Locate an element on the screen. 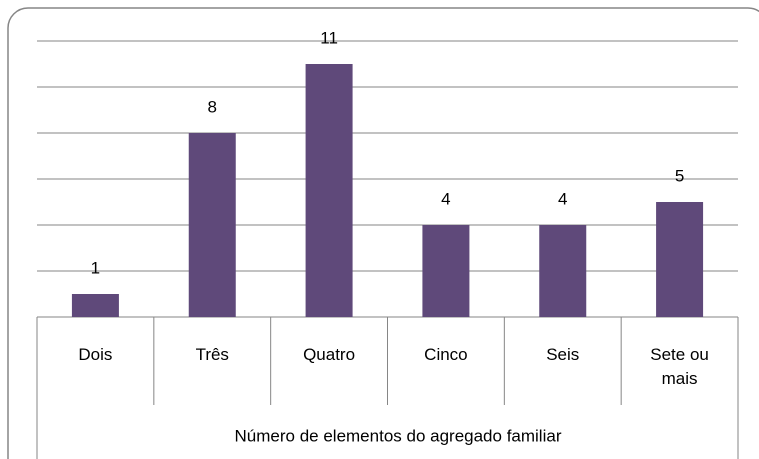 The image size is (759, 459). x-tick-label: Dois is located at coordinates (95, 354).